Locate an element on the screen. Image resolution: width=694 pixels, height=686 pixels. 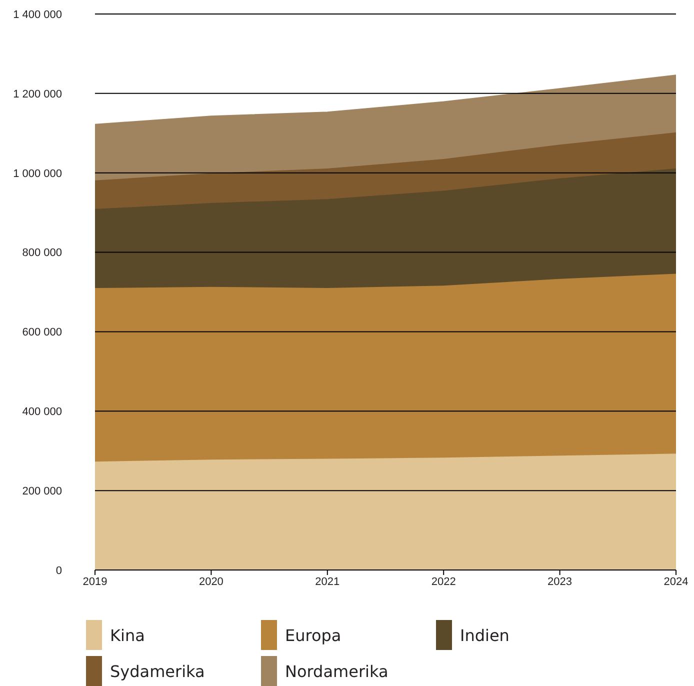
y-tick-label: 1 000 000 is located at coordinates (37, 174).